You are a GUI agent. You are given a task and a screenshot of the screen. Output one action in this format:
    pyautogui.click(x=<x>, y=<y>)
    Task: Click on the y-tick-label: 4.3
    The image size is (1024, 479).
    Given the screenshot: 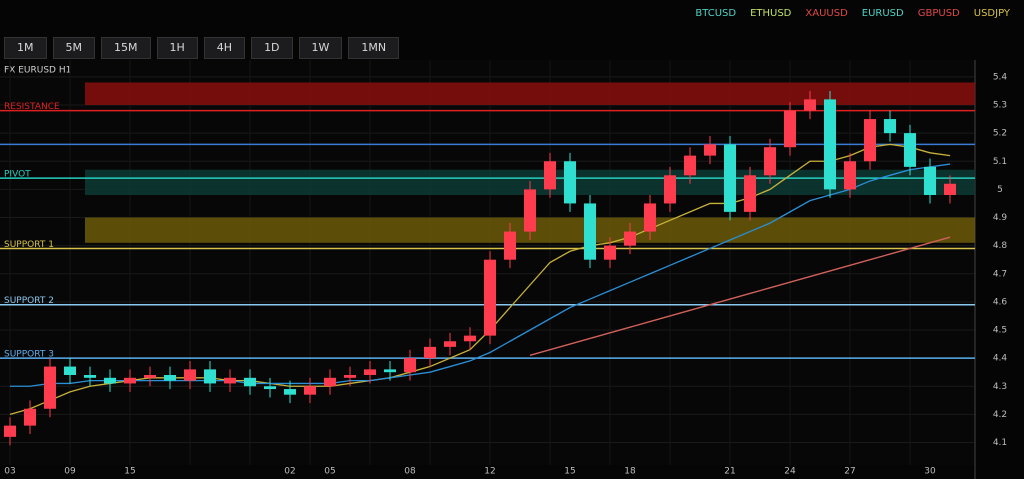 What is the action you would take?
    pyautogui.click(x=1000, y=387)
    